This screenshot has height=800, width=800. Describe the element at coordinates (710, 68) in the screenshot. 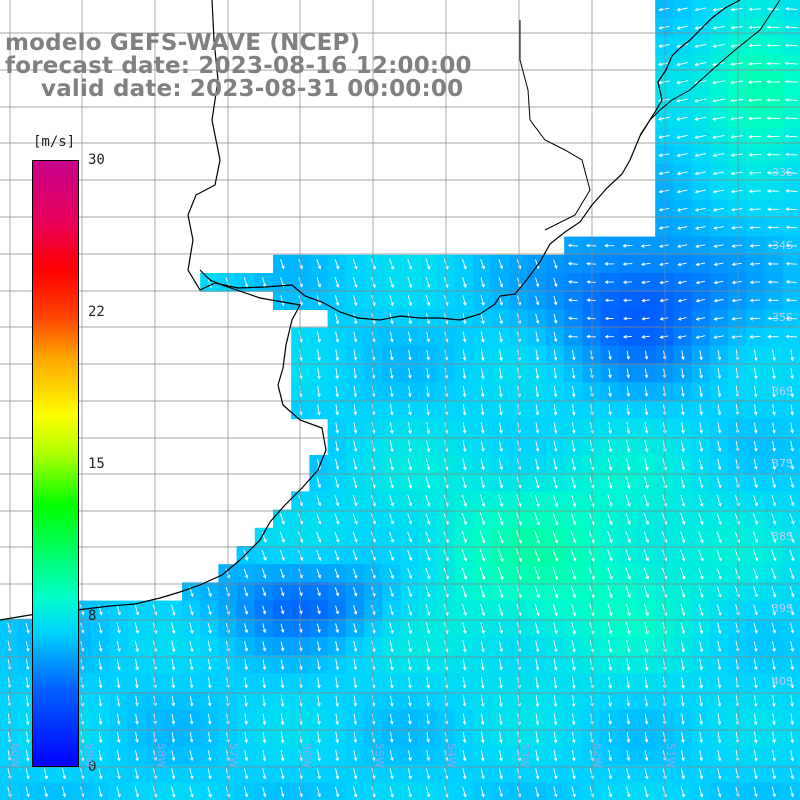

I see `river-line` at that location.